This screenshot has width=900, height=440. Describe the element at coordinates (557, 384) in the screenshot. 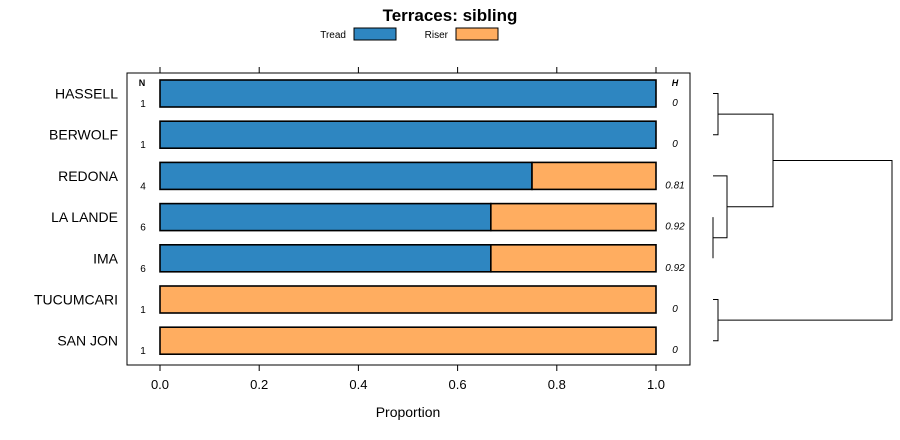

I see `x-tick-label: 0.8` at that location.